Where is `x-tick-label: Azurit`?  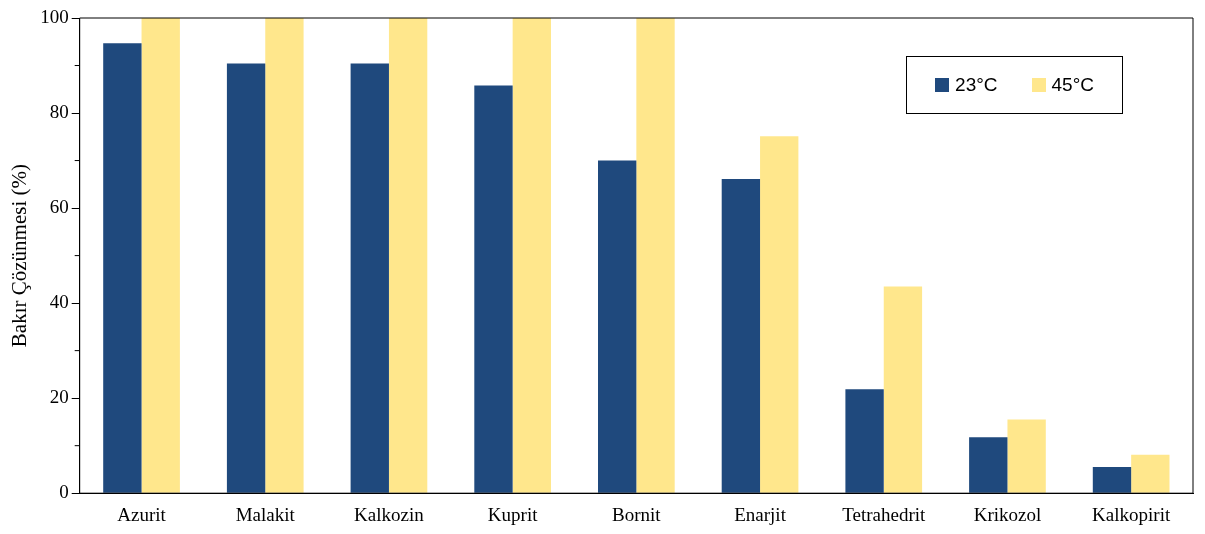
x-tick-label: Azurit is located at coordinates (142, 514).